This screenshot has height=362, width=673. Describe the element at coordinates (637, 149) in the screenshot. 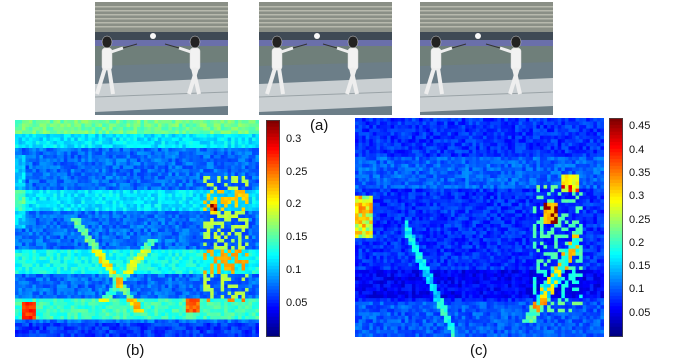

I see `colorbar-tick-label: 0.4` at that location.